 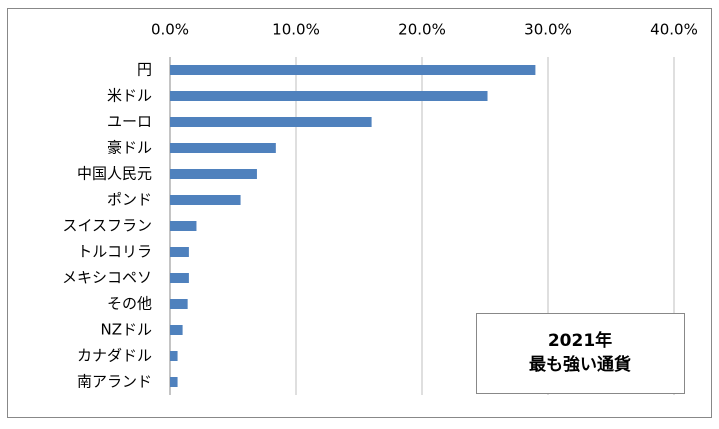 I want to click on y-tick-label: トルコリラ, so click(x=114, y=252).